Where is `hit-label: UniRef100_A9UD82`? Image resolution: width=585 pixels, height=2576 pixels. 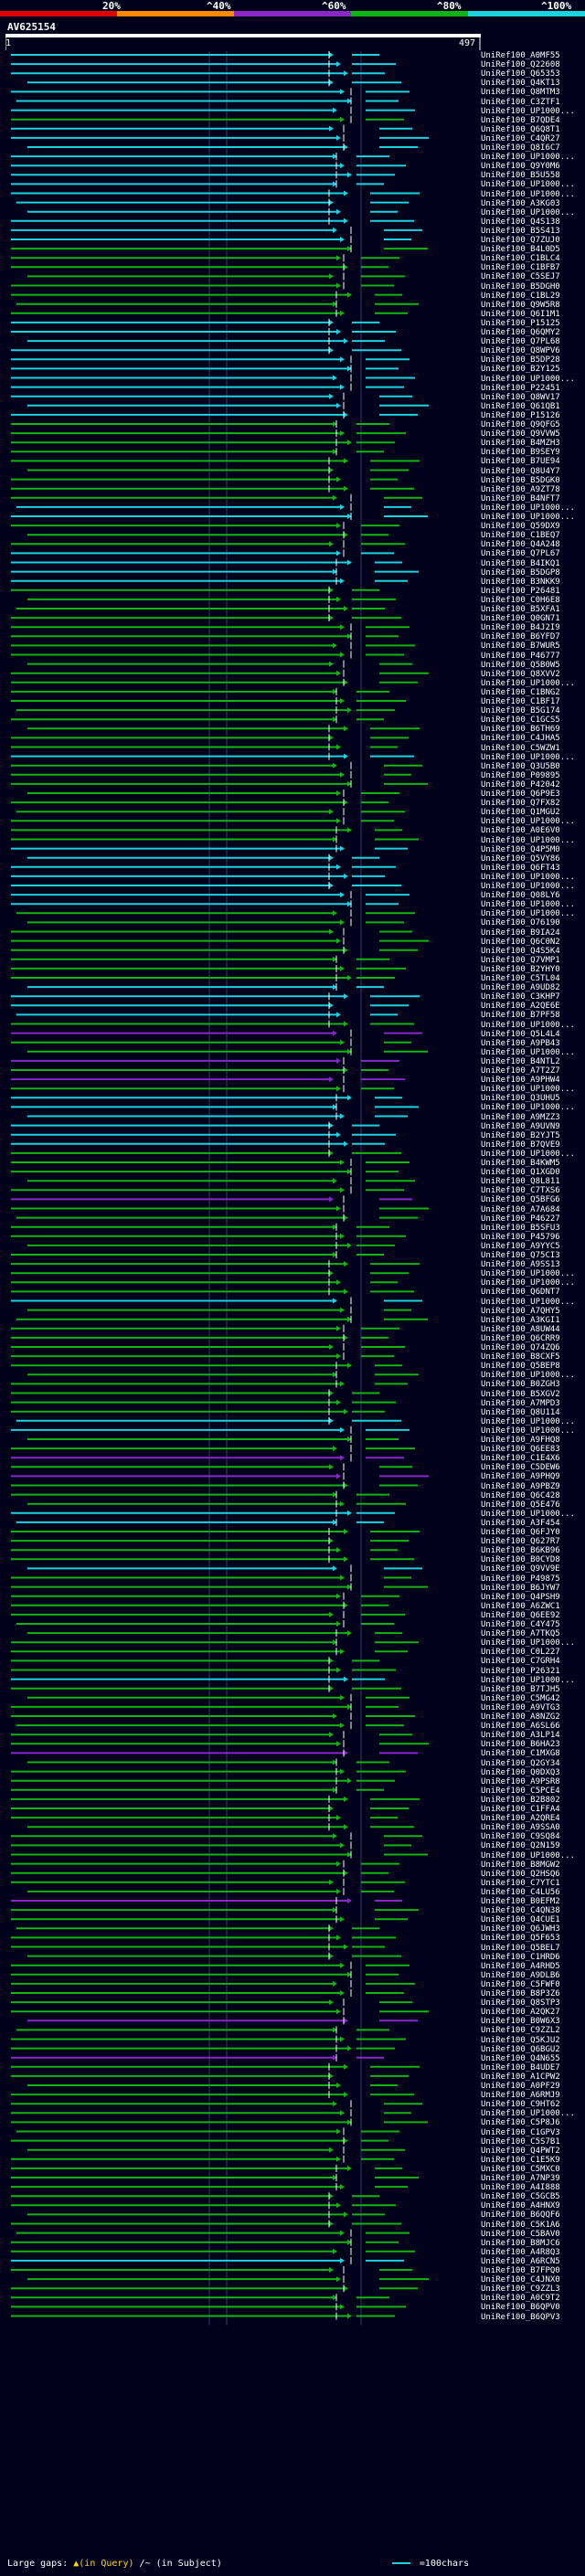 hit-label: UniRef100_A9UD82 is located at coordinates (520, 988).